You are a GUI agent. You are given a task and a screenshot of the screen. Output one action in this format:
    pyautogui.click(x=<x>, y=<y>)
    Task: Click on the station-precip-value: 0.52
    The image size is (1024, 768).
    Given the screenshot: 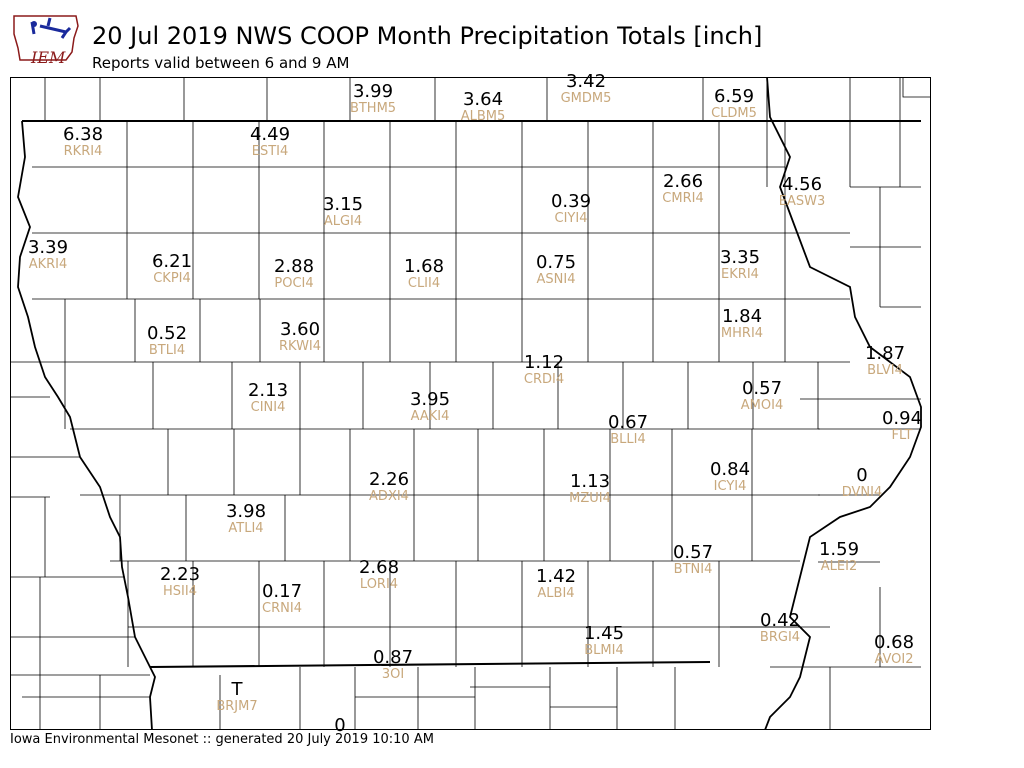 What is the action you would take?
    pyautogui.click(x=167, y=333)
    